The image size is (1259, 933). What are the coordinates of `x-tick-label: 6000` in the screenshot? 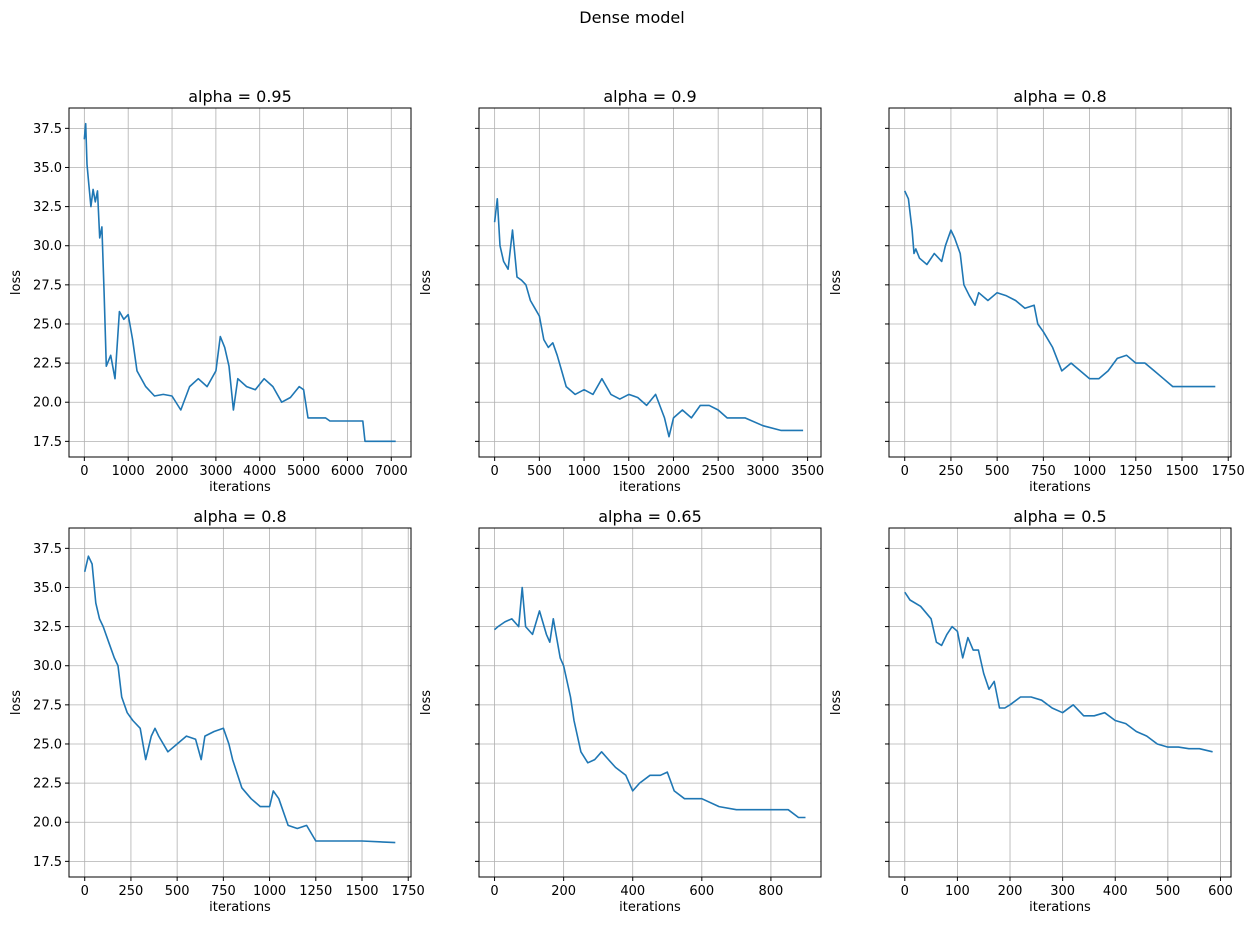 It's located at (347, 471).